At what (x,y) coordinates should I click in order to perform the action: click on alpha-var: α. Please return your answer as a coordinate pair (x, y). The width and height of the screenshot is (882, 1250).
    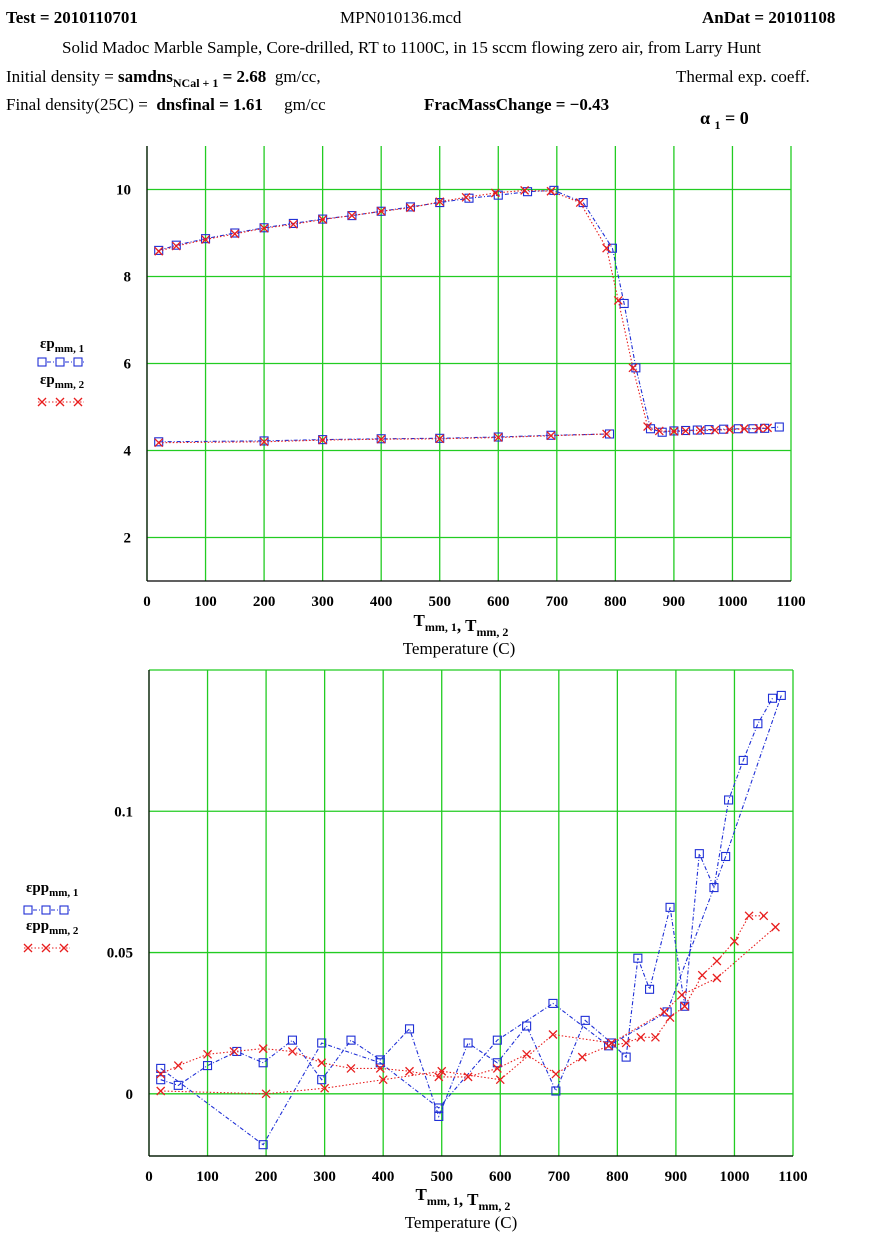
    Looking at the image, I should click on (705, 118).